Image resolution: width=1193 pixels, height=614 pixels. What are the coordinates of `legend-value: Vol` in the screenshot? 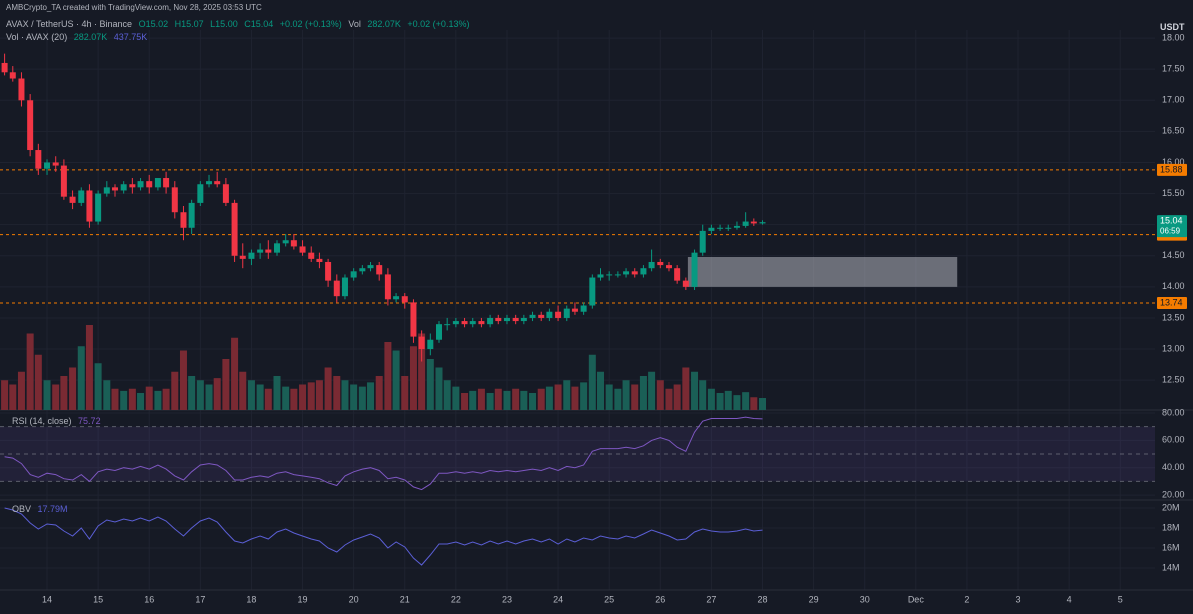 It's located at (354, 24).